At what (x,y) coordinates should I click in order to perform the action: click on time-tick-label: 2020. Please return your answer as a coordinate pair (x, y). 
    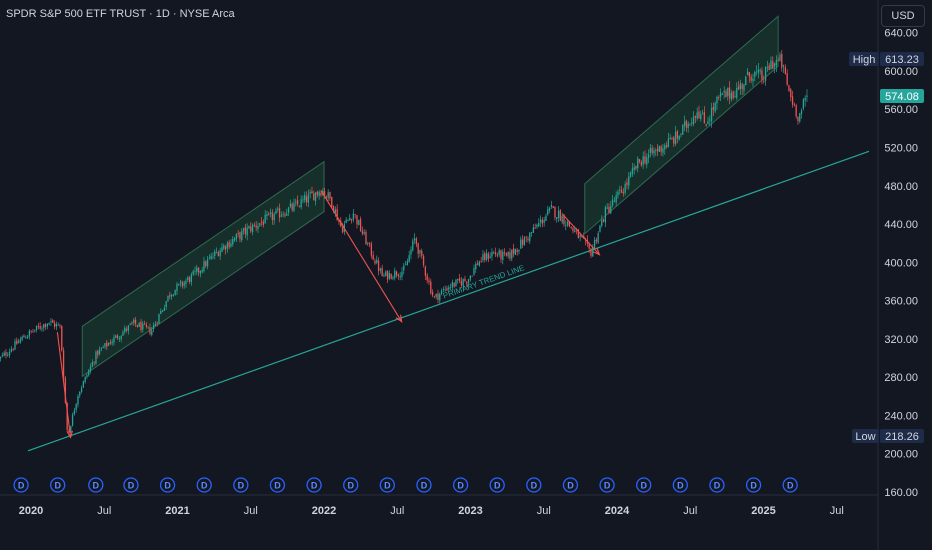
    Looking at the image, I should click on (31, 511).